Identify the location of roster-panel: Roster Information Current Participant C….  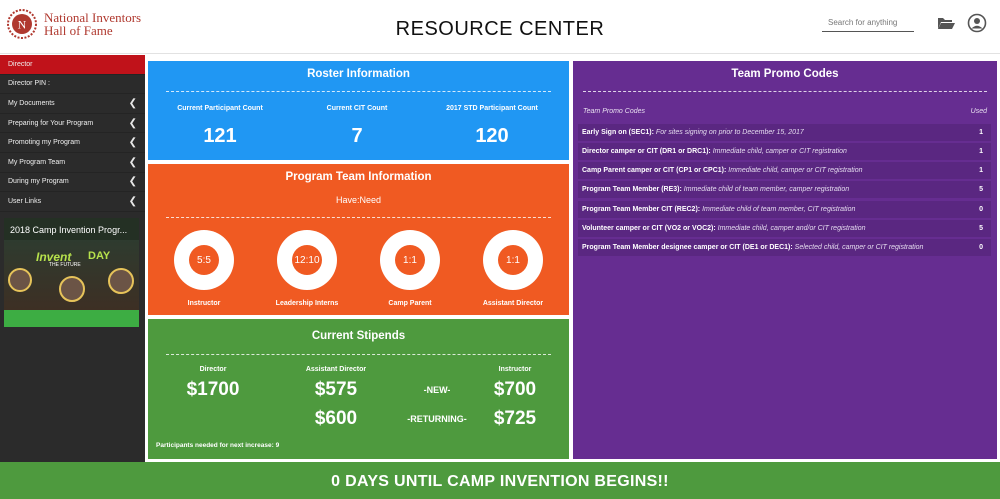
(358, 110).